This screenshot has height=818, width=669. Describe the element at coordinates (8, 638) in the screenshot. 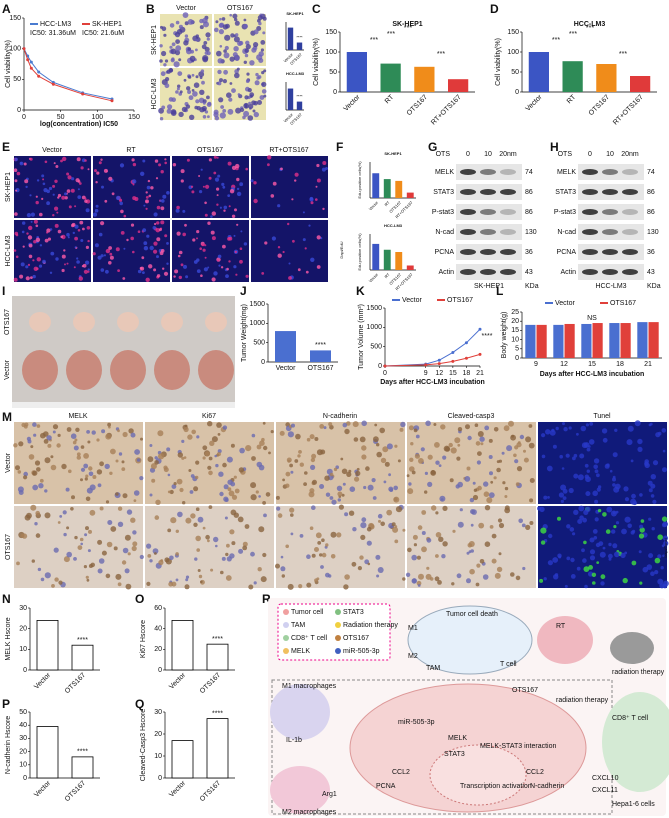

I see `y-axis-label: MELK Hscore` at that location.